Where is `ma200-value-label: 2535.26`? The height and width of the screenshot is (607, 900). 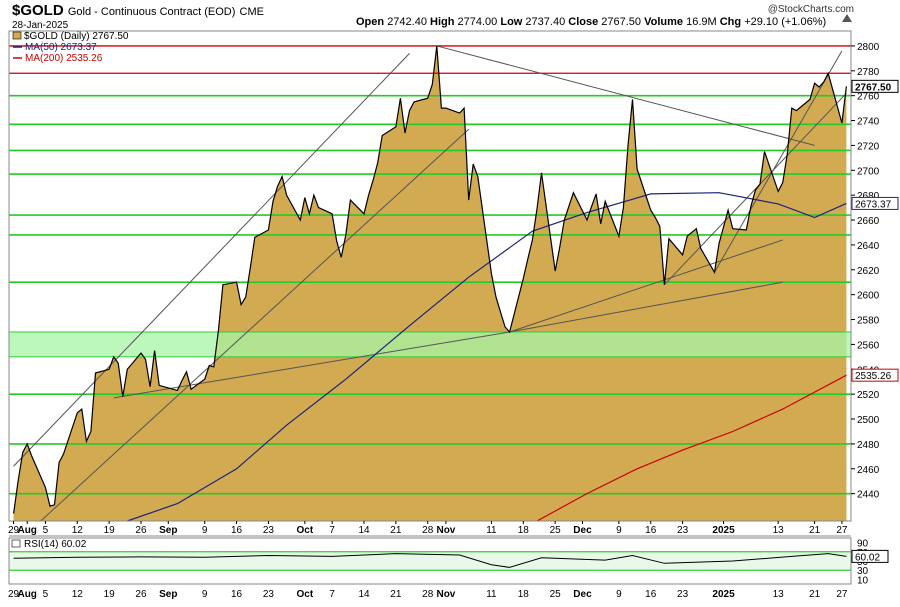
ma200-value-label: 2535.26 is located at coordinates (873, 376).